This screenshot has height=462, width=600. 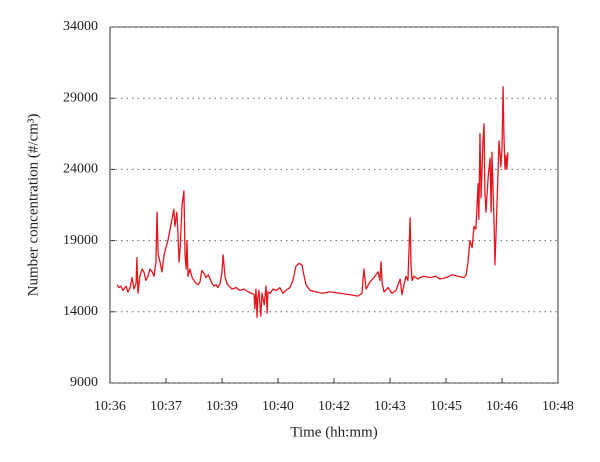 What do you see at coordinates (33, 205) in the screenshot?
I see `y-axis-label: Number concentration (#/cm³)` at bounding box center [33, 205].